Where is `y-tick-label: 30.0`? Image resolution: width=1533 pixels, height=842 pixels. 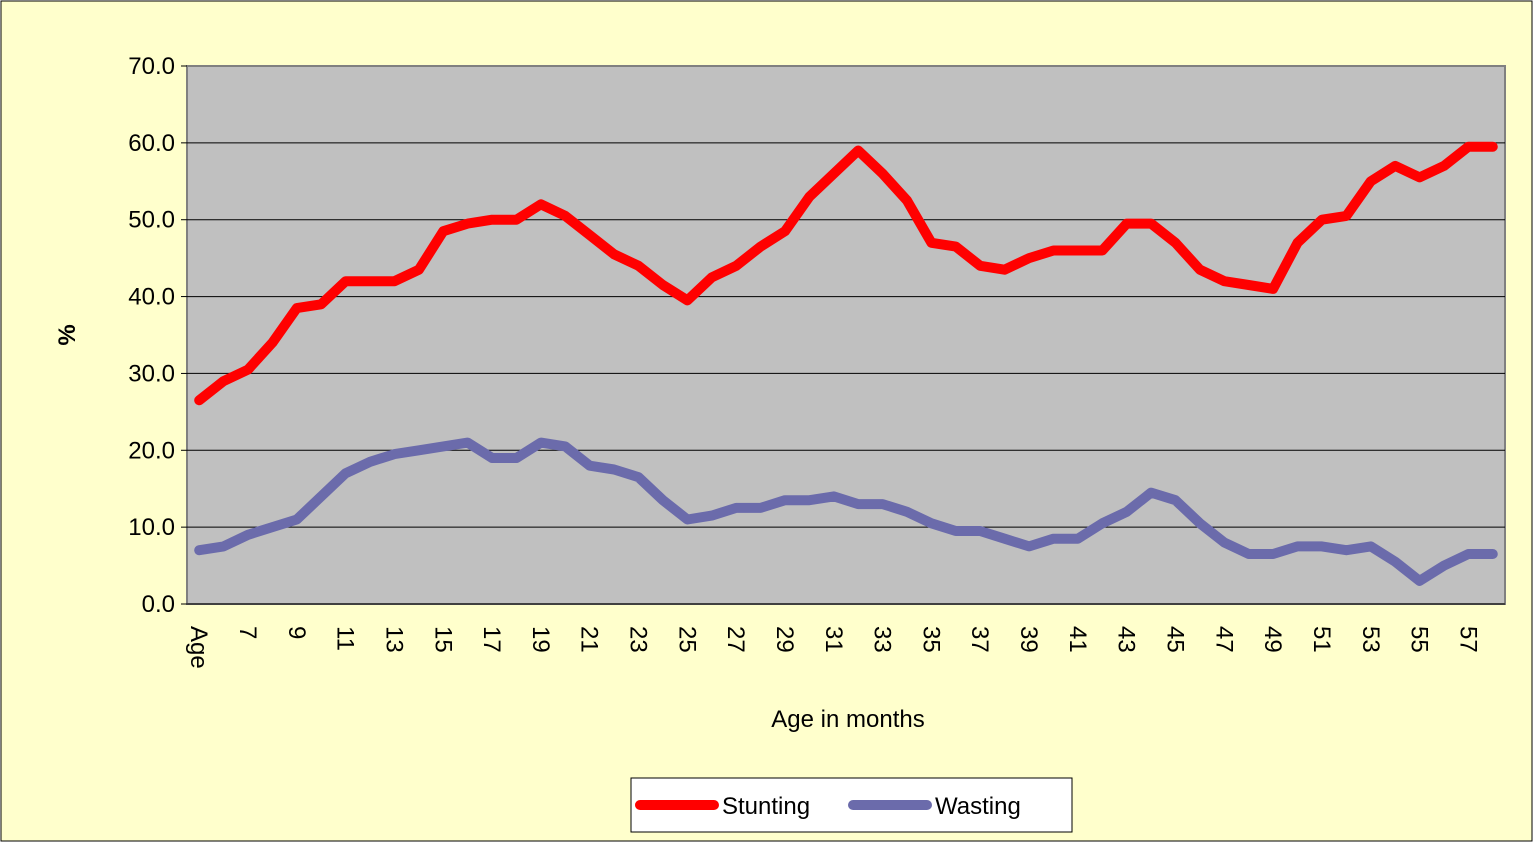
y-tick-label: 30.0 is located at coordinates (151, 373).